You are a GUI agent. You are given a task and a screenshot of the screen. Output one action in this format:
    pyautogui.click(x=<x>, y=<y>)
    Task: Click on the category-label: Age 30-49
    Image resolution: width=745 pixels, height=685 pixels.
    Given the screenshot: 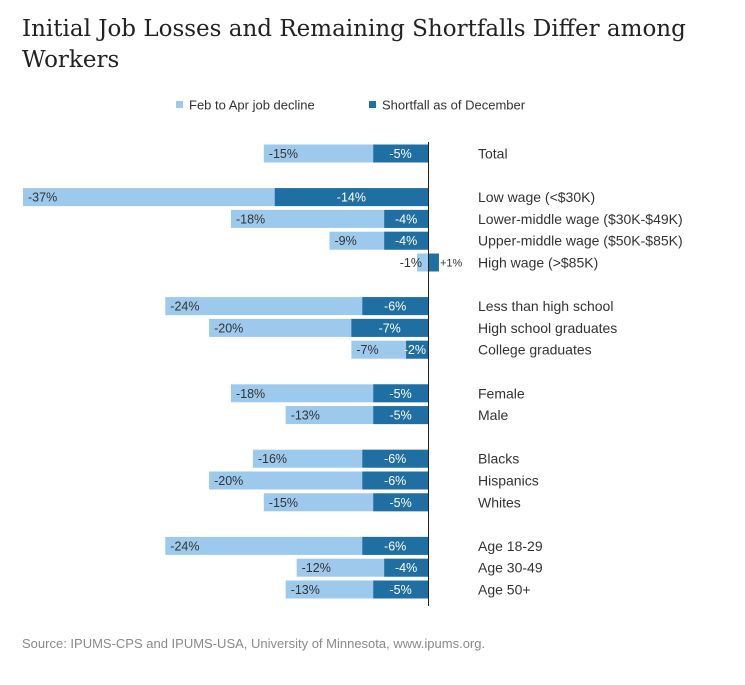 What is the action you would take?
    pyautogui.click(x=510, y=568)
    